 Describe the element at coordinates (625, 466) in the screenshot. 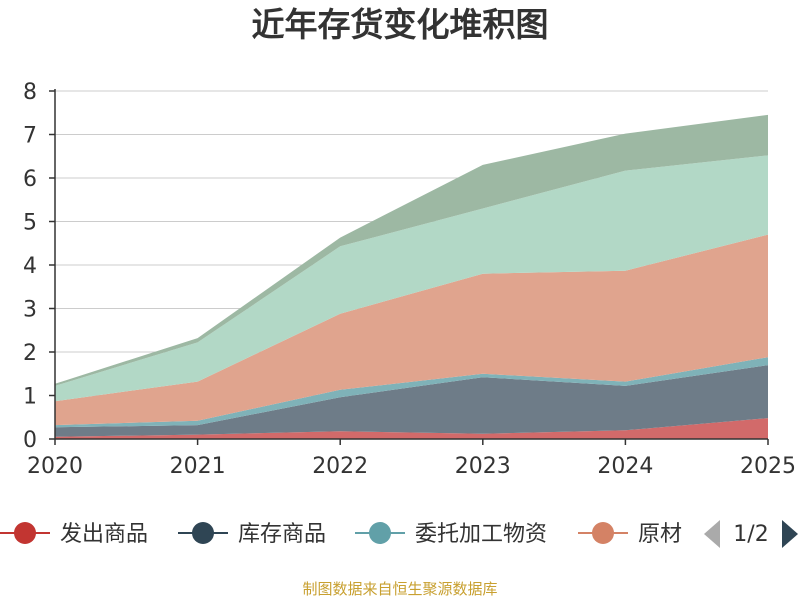

I see `x-tick-label: 2024` at that location.